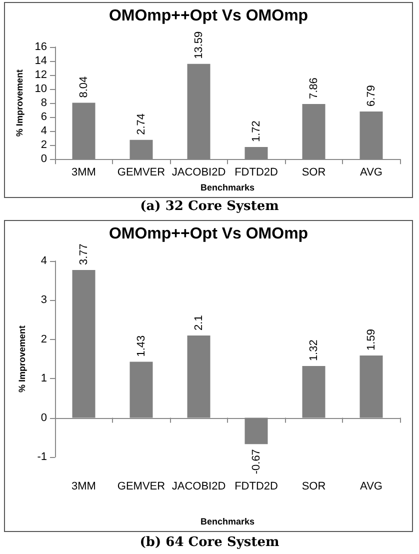  I want to click on data-label: 3.77, so click(84, 255).